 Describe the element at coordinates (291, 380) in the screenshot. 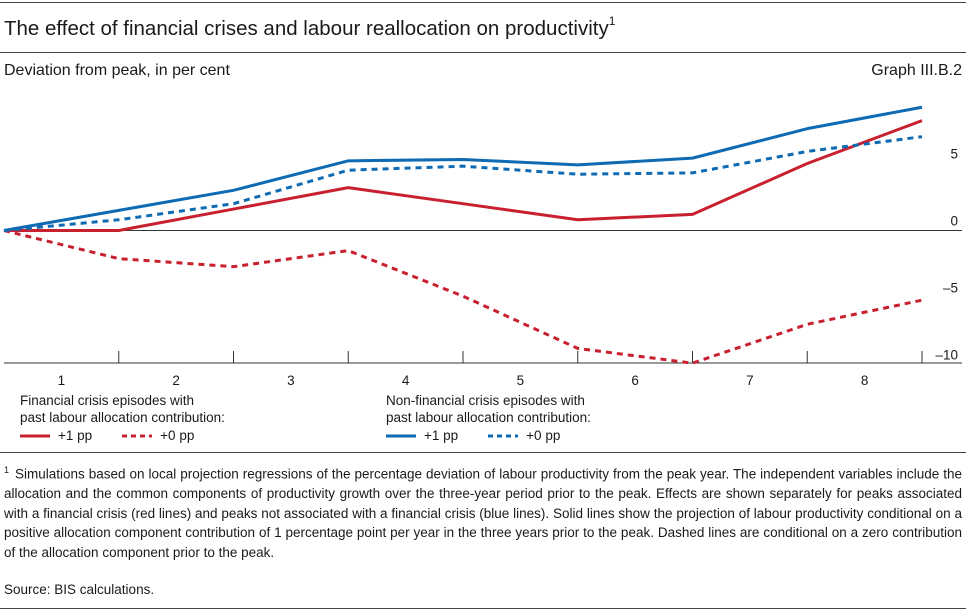

I see `x-tick-label: 3` at that location.